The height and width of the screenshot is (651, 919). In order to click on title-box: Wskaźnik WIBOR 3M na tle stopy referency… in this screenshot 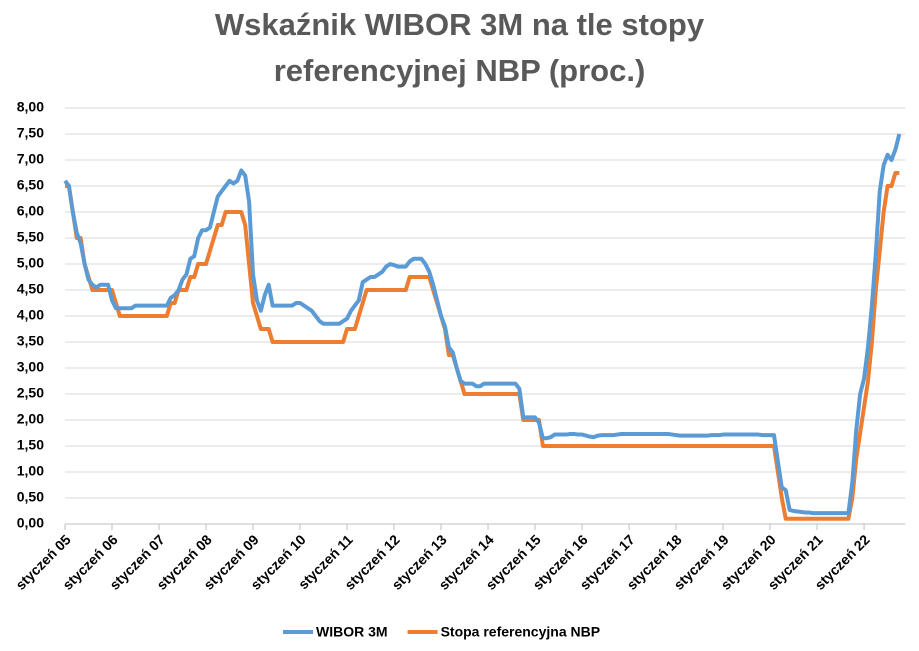, I will do `click(459, 48)`.